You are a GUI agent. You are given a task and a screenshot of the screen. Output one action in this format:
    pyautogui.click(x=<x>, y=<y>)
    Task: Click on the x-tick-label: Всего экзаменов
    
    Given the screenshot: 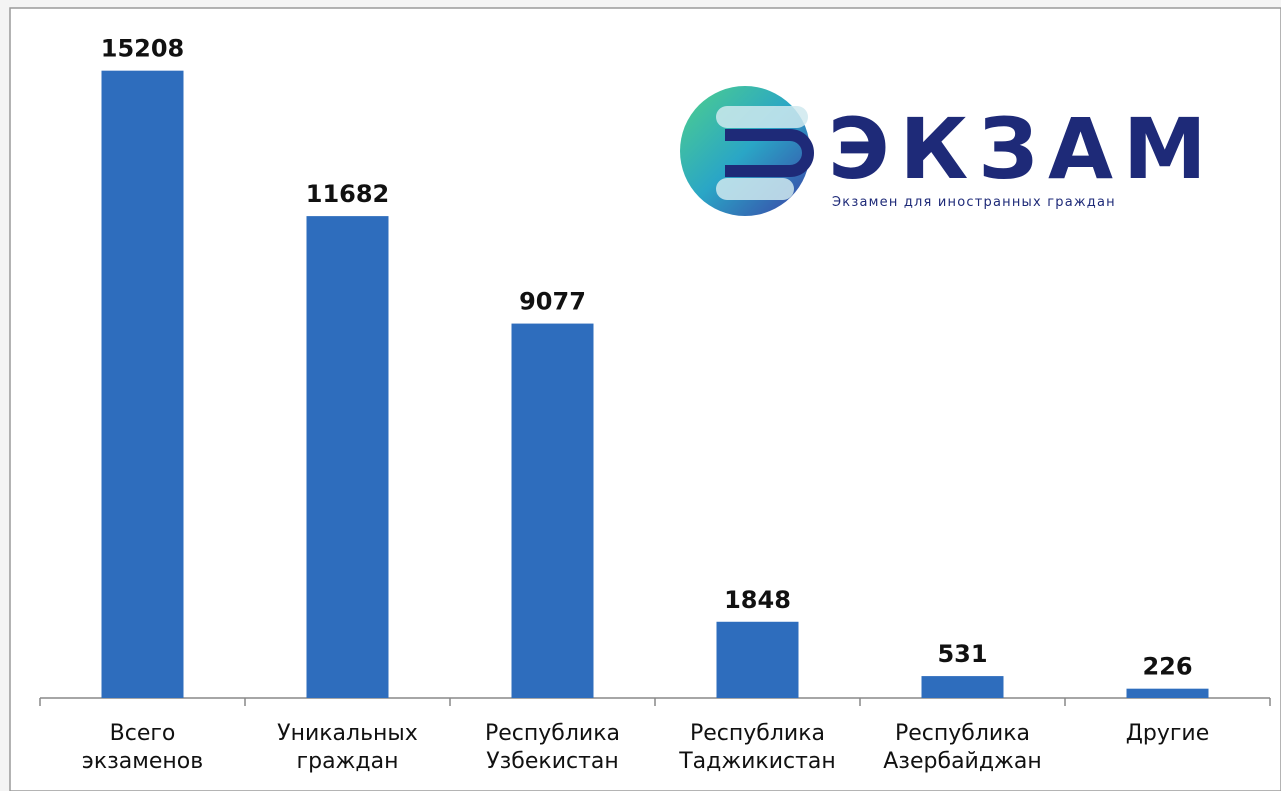 What is the action you would take?
    pyautogui.click(x=142, y=747)
    